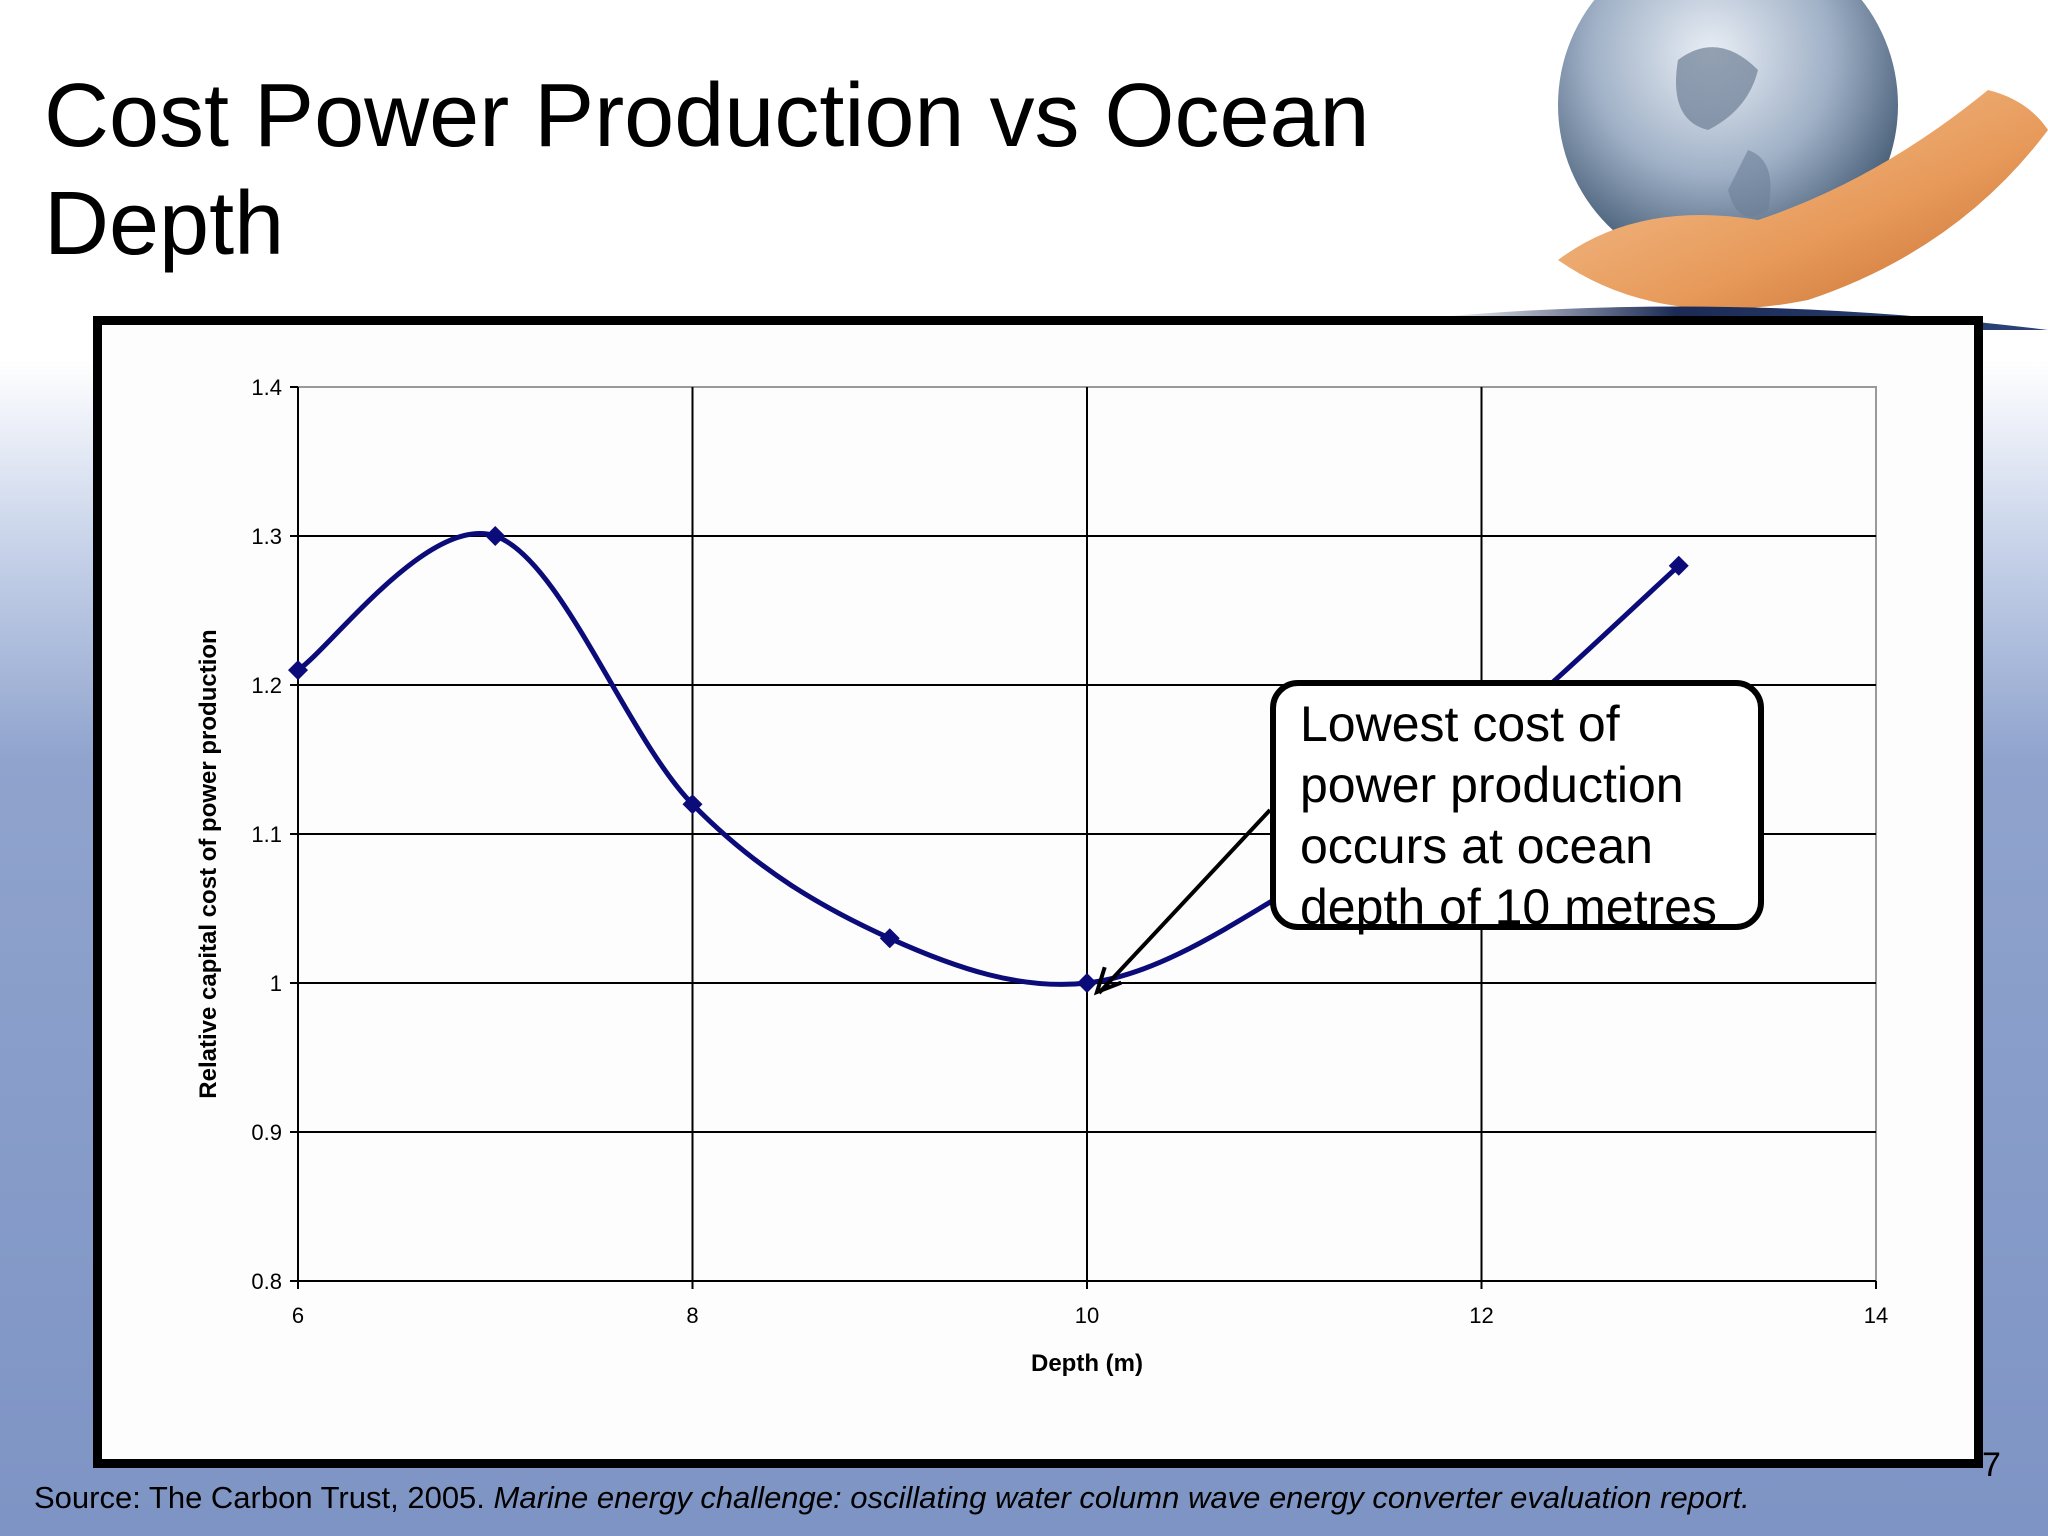 The height and width of the screenshot is (1536, 2048). Describe the element at coordinates (1876, 1315) in the screenshot. I see `x-tick-label: 14` at that location.